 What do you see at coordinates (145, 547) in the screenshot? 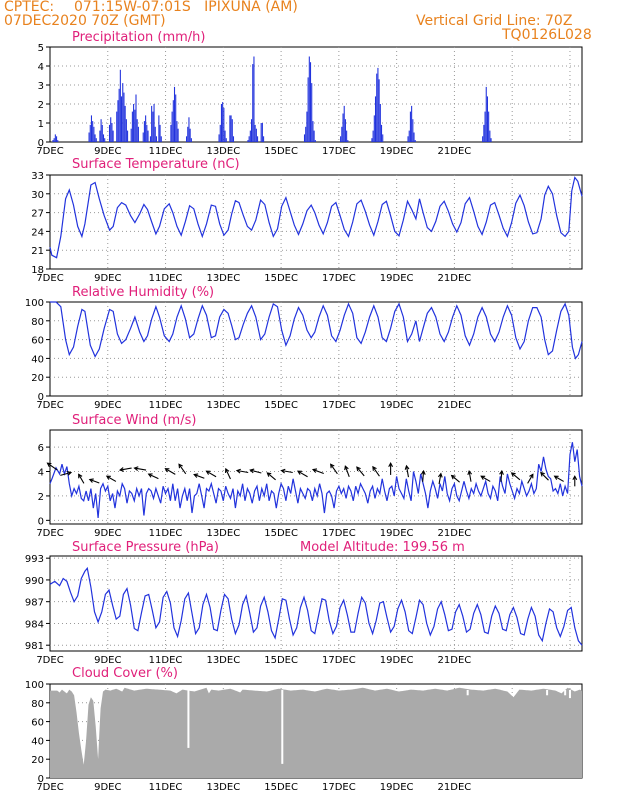
I see `pres-title: Surface Pressure (hPa)` at bounding box center [145, 547].